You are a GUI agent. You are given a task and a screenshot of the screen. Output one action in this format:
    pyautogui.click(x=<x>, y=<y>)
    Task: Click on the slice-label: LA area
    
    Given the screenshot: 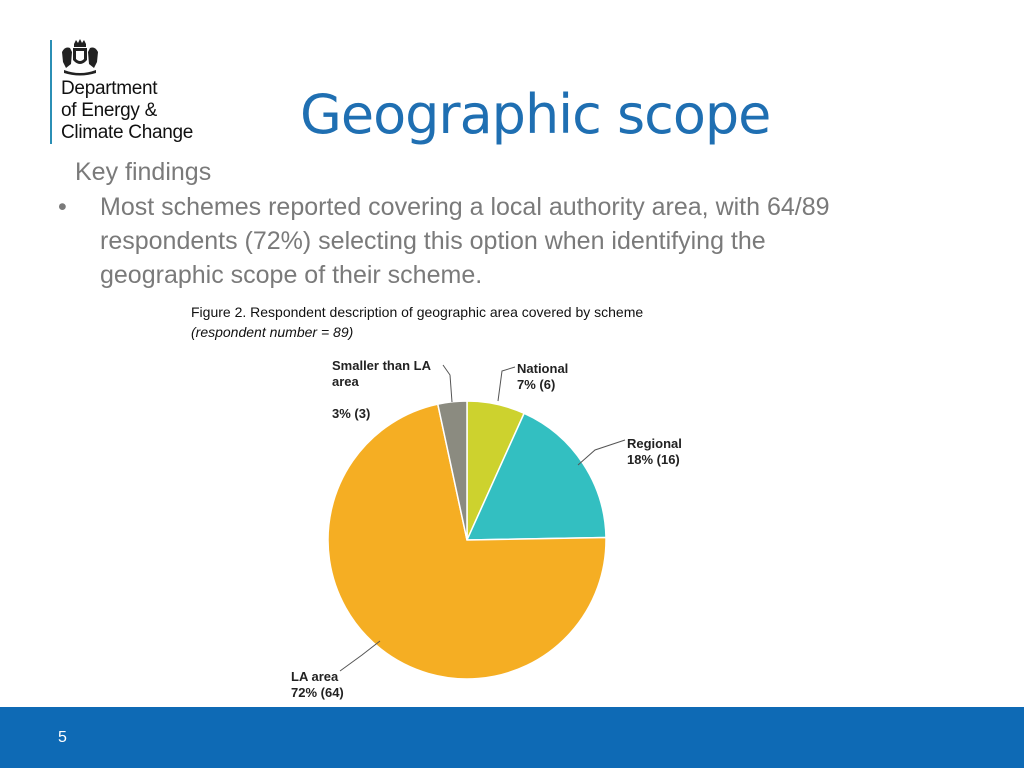 What is the action you would take?
    pyautogui.click(x=315, y=676)
    